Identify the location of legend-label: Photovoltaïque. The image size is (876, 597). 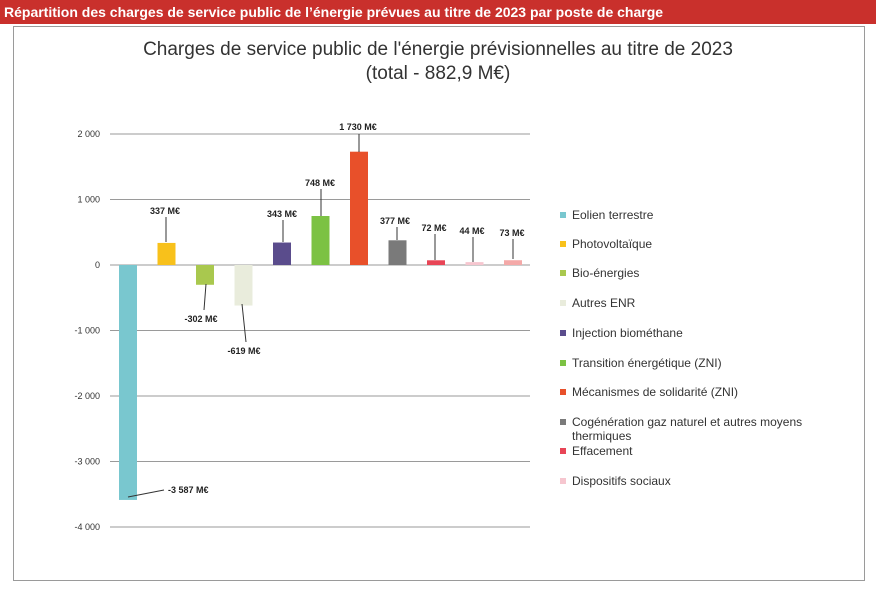
(612, 244).